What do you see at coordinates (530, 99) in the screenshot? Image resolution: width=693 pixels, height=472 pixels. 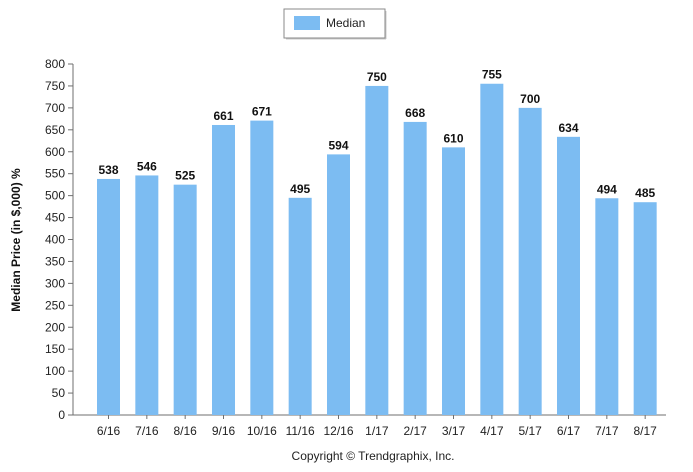 I see `data-label: 700` at bounding box center [530, 99].